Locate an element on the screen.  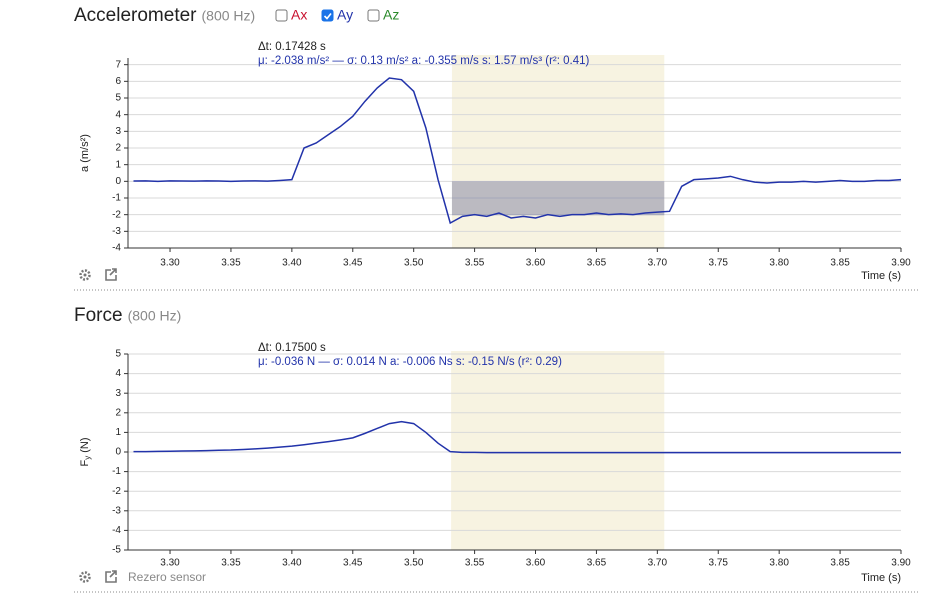
channel-checkbox: Ax is located at coordinates (291, 15).